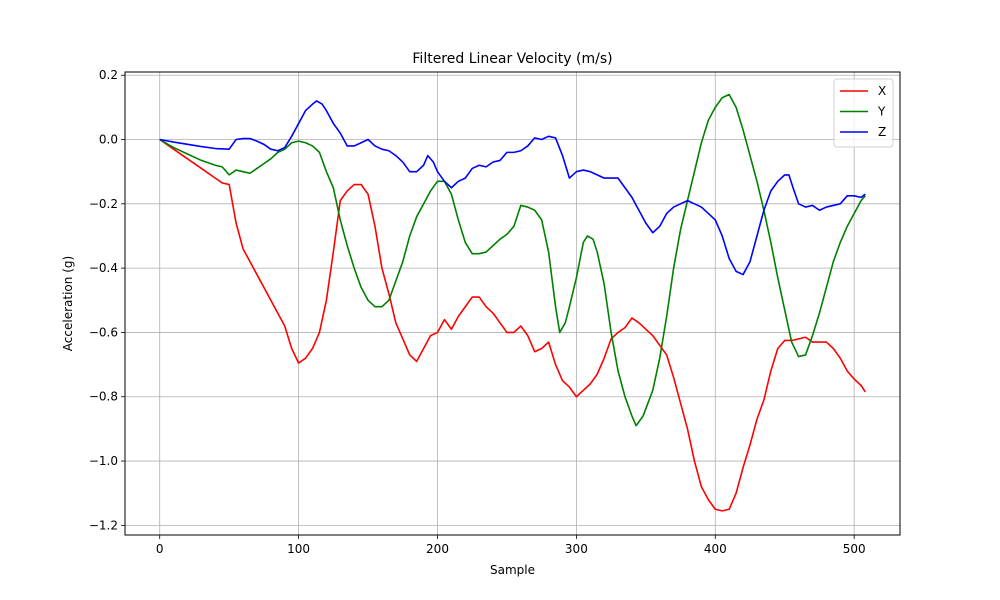  I want to click on x-axis-label: Sample, so click(512, 570).